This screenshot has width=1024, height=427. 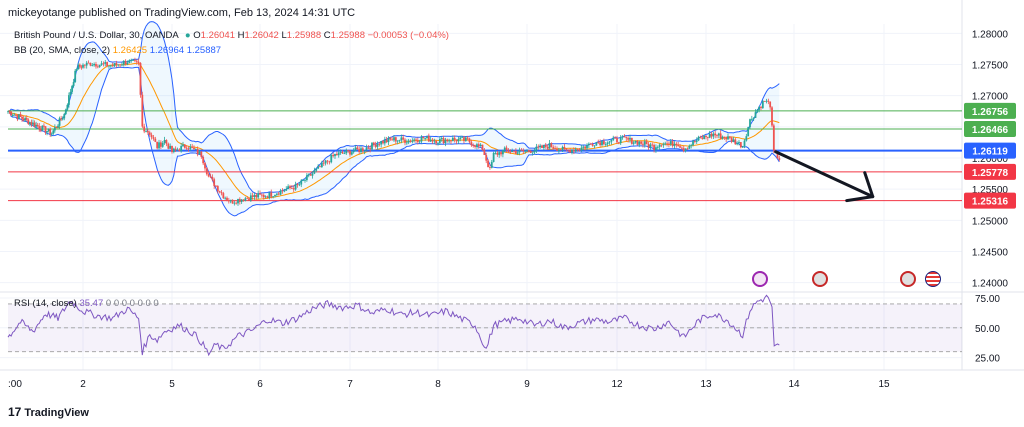 What do you see at coordinates (987, 359) in the screenshot?
I see `rsi-tick-label: 25.00` at bounding box center [987, 359].